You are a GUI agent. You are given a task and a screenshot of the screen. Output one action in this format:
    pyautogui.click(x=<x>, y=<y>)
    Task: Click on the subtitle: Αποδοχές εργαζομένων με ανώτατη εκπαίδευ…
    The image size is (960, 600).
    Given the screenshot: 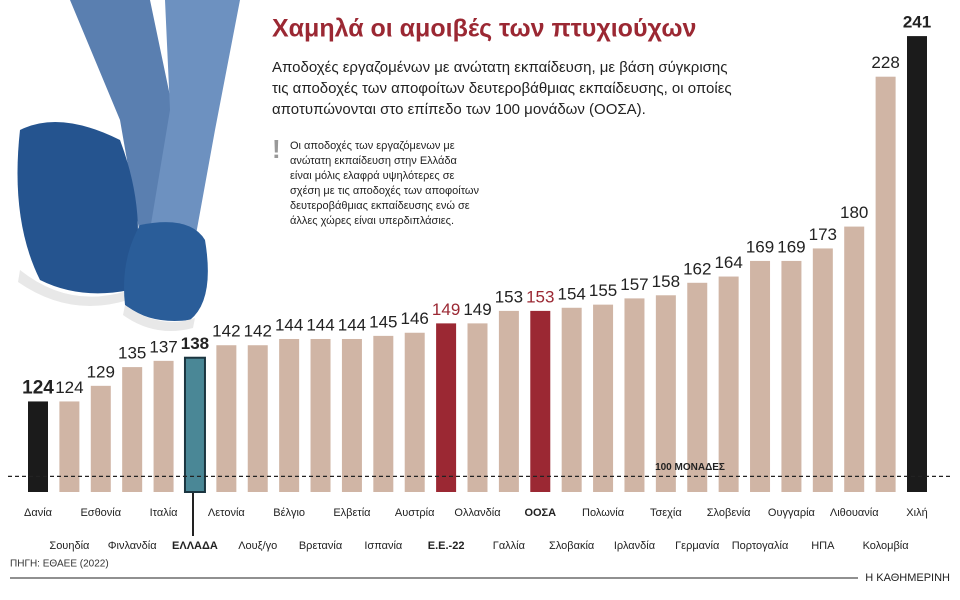 What is the action you would take?
    pyautogui.click(x=500, y=67)
    